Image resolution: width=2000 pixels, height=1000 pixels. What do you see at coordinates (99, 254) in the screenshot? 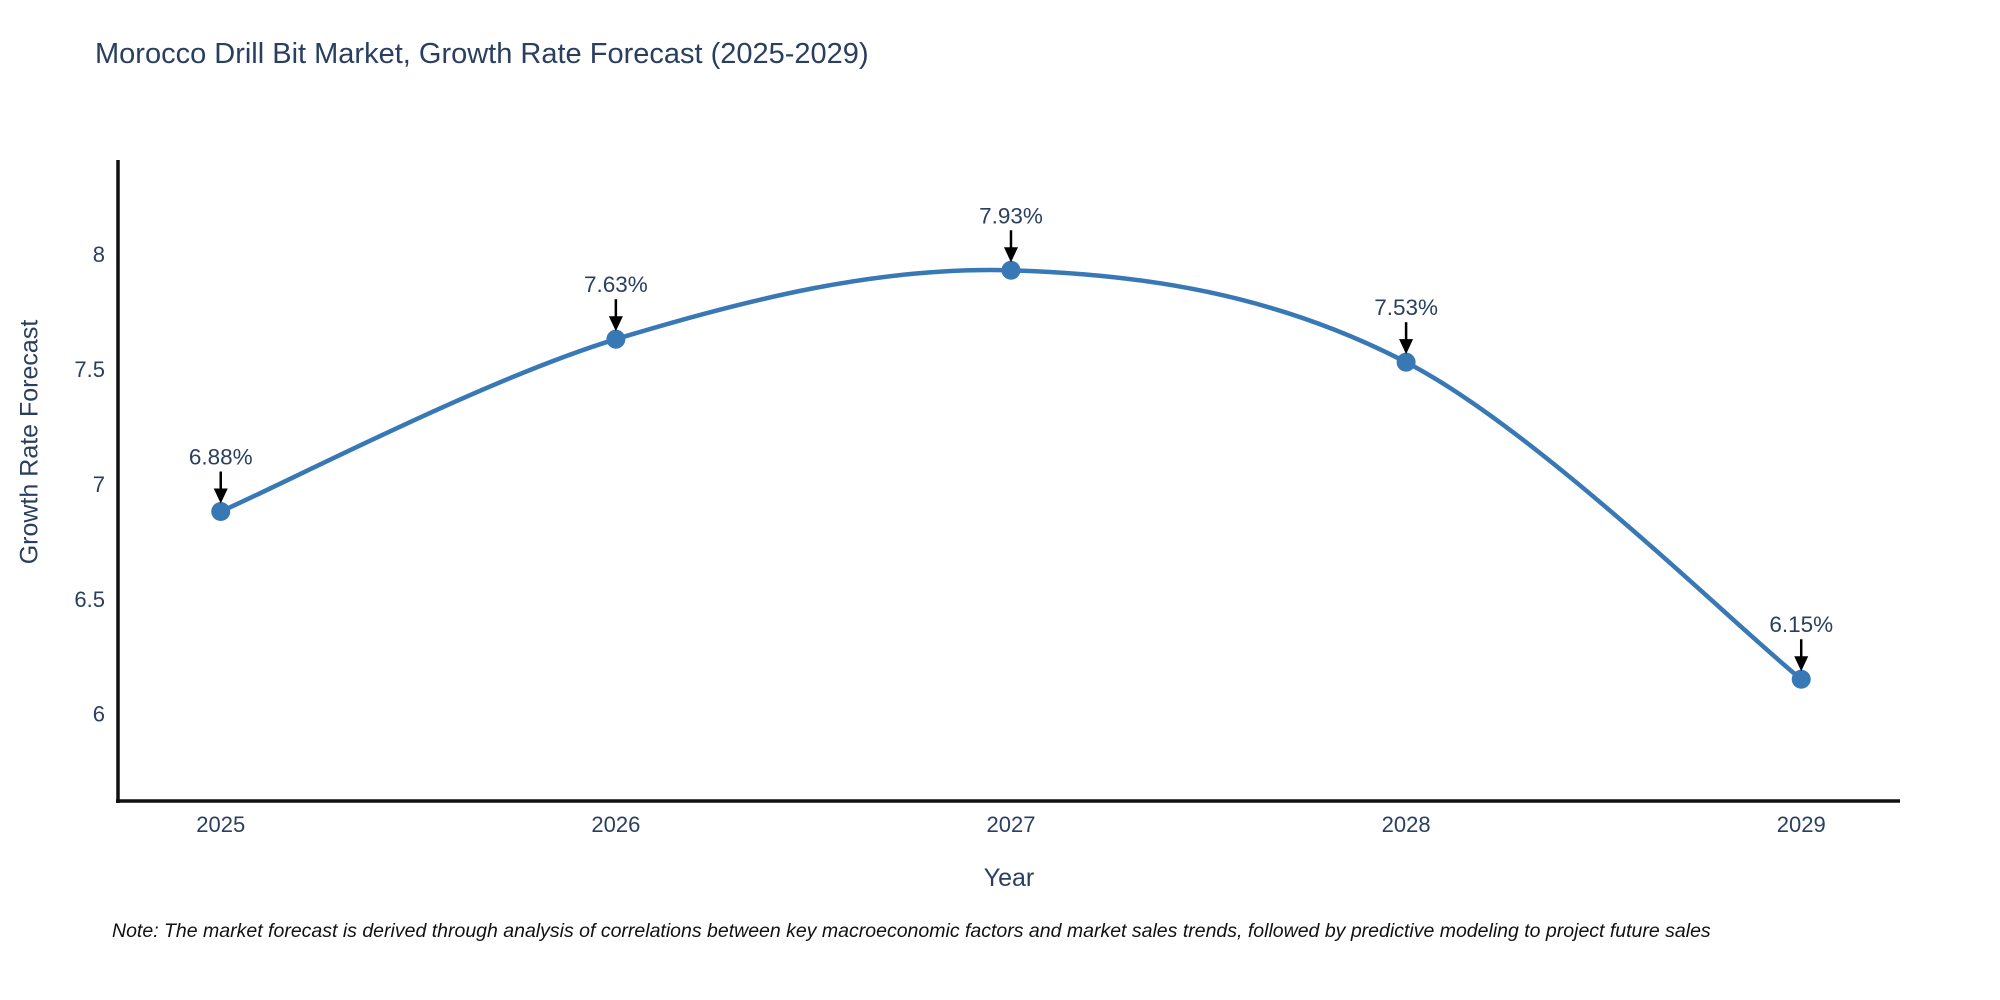
I see `y-tick-label: 8` at bounding box center [99, 254].